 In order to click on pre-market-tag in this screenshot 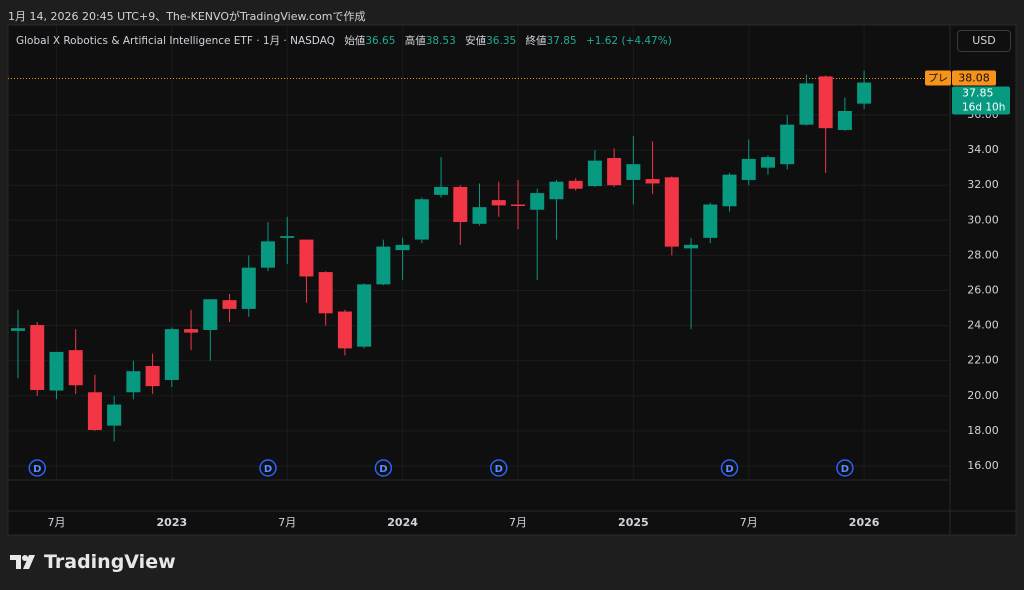, I will do `click(938, 78)`.